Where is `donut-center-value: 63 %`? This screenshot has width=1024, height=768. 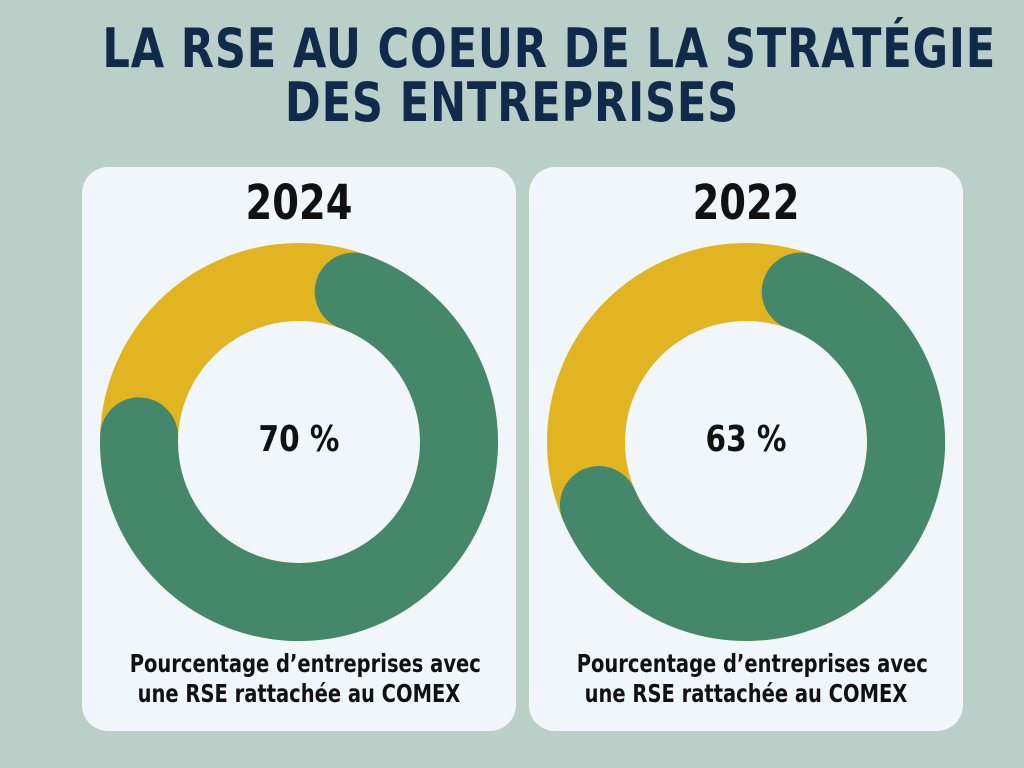 donut-center-value: 63 % is located at coordinates (746, 439).